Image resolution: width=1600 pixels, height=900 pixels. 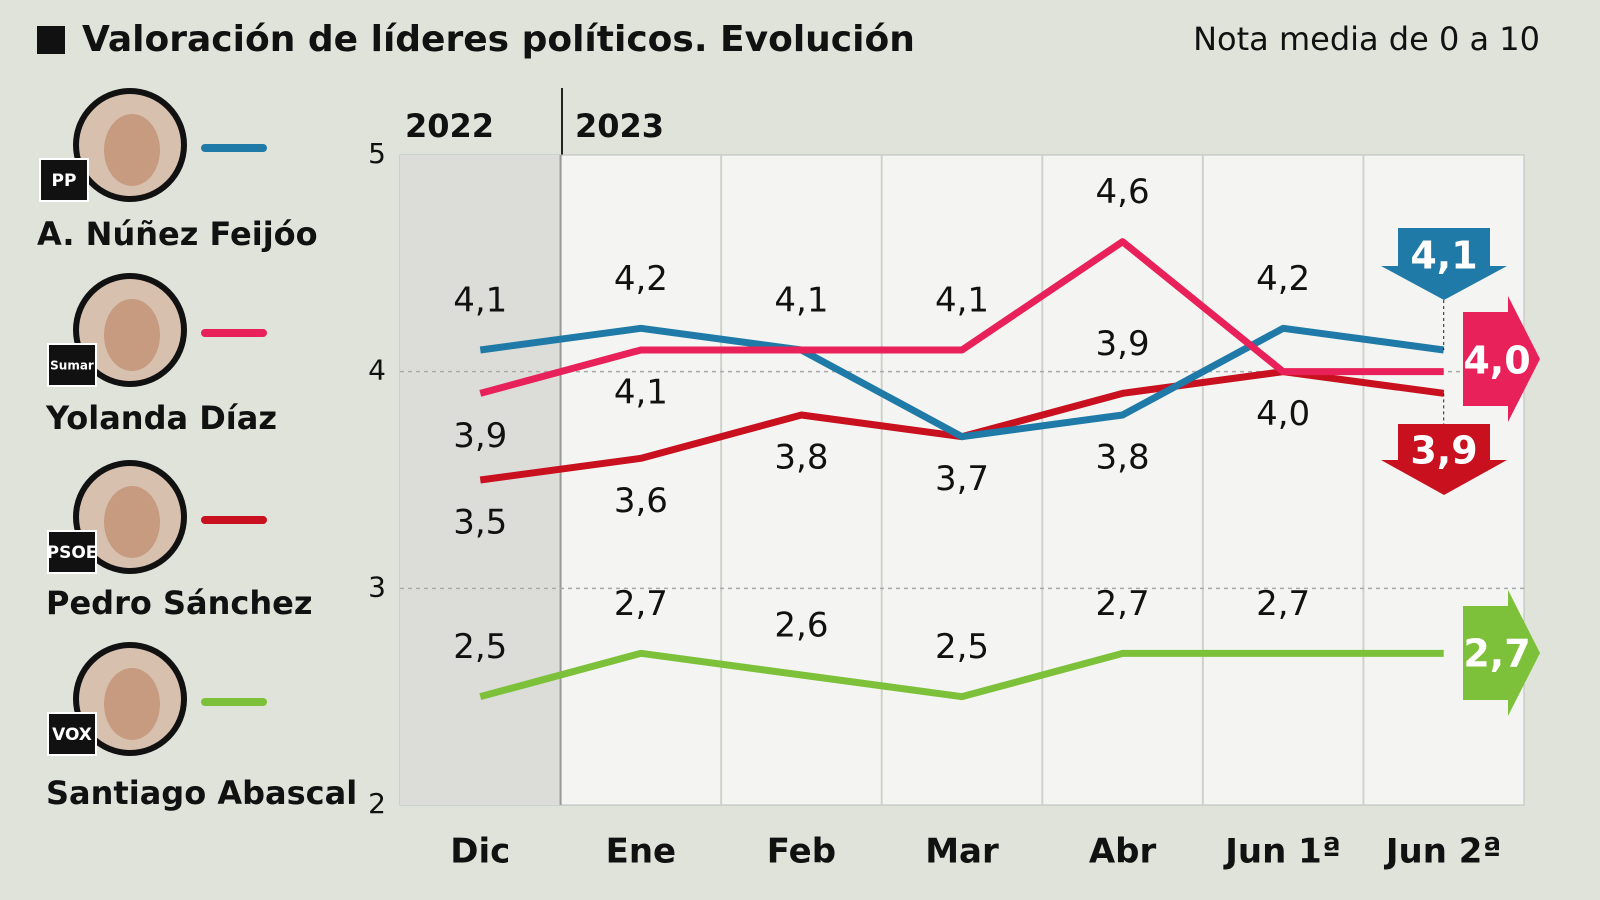 I want to click on x-tick-label: Abr, so click(x=1123, y=852).